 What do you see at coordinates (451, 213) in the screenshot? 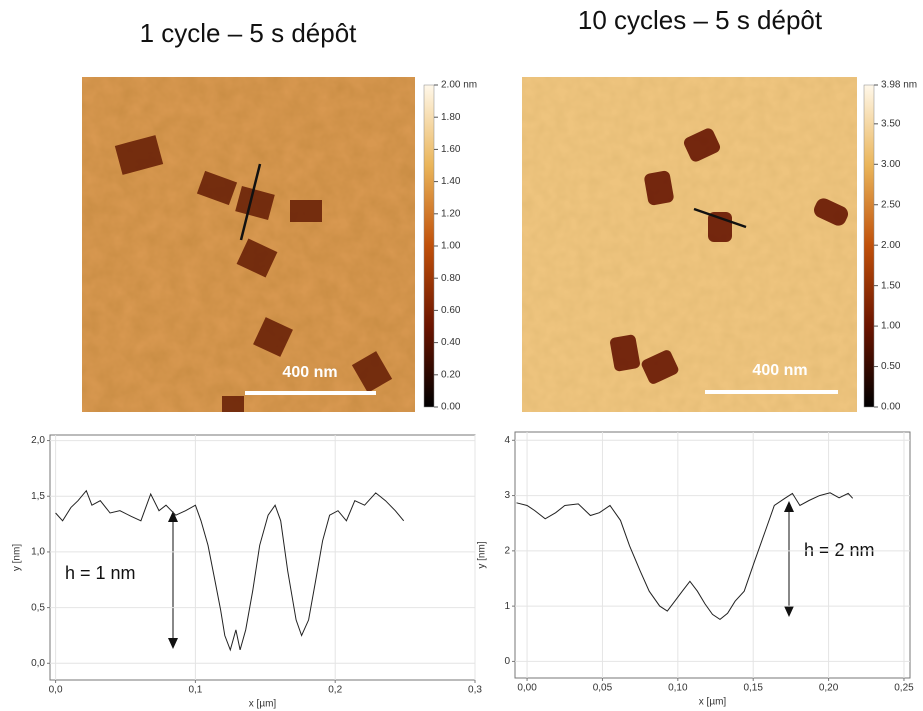
I see `colorbar-label: 1.20` at bounding box center [451, 213].